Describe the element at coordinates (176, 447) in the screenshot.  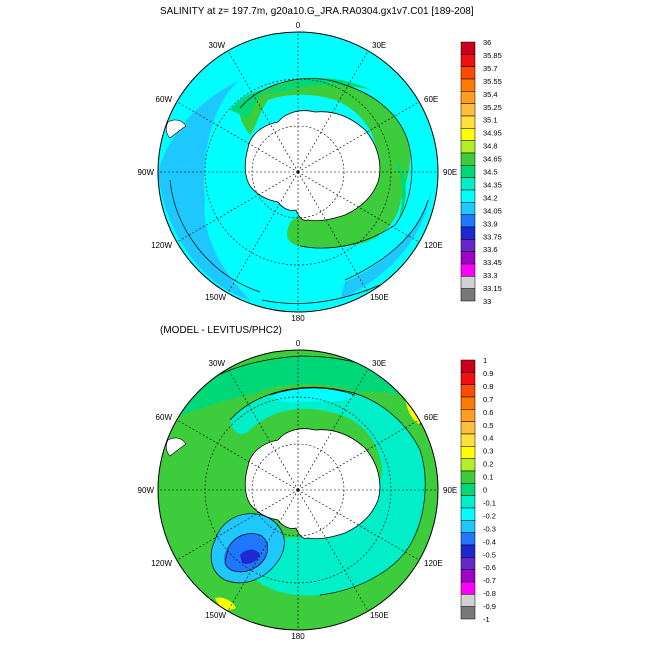
I see `bottom-south-america` at that location.